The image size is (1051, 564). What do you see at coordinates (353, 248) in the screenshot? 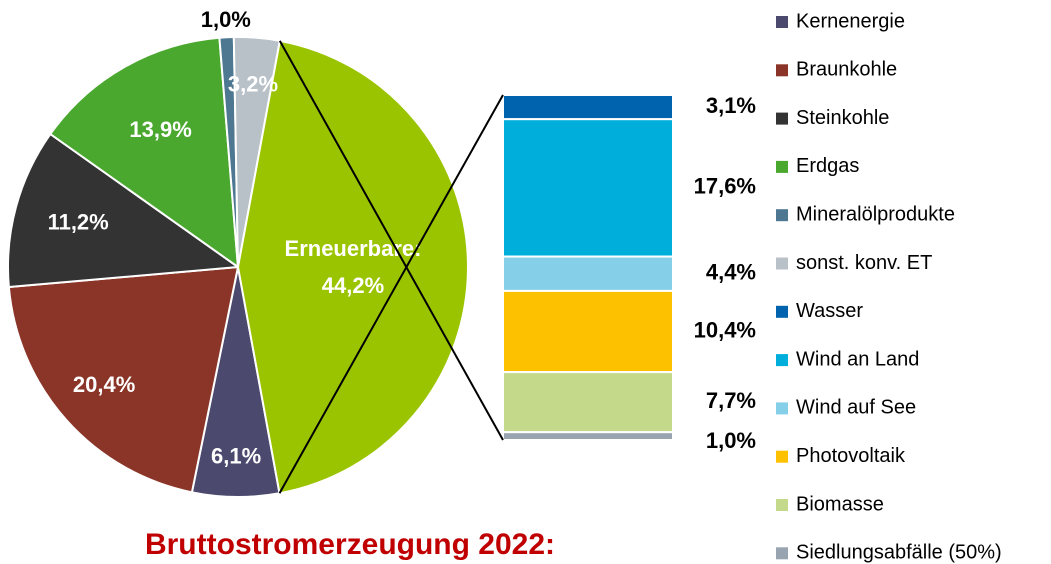
I see `slice-category-label: Erneuerbare:` at bounding box center [353, 248].